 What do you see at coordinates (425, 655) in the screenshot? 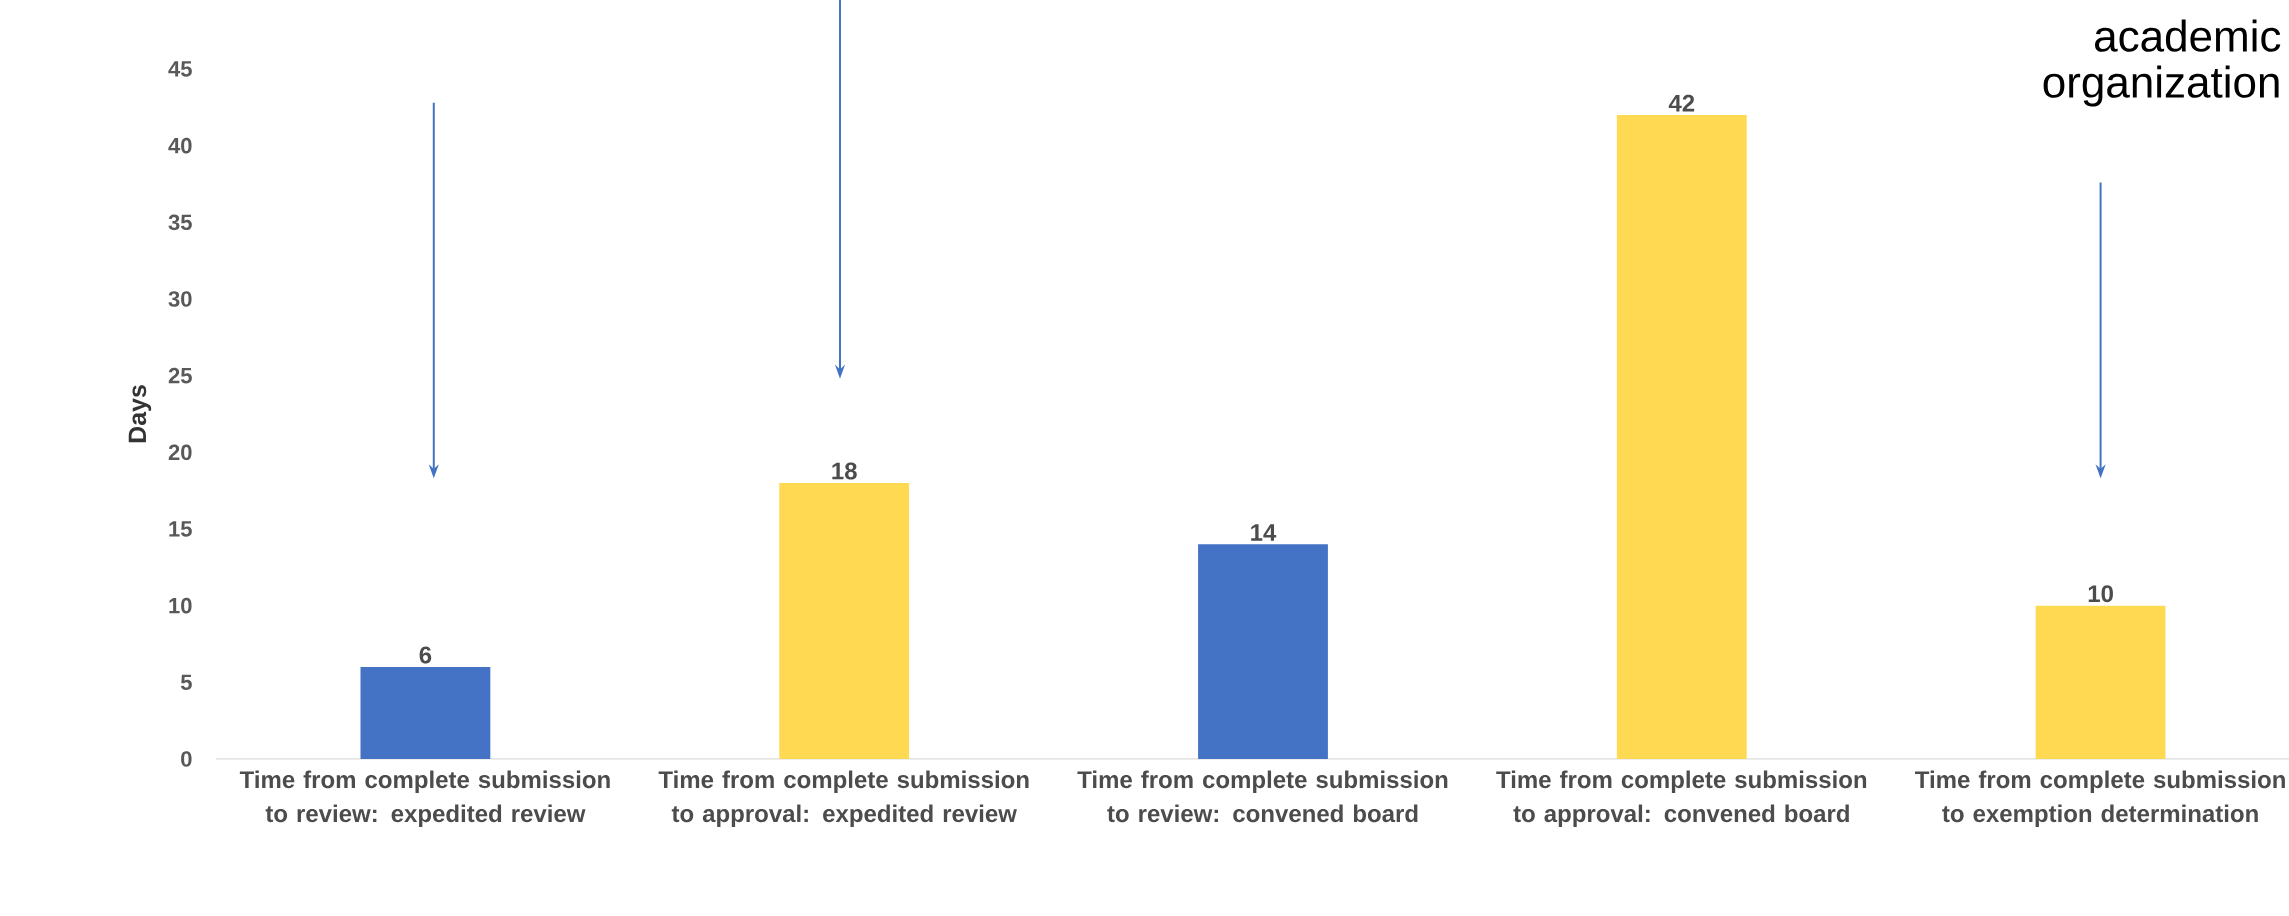
I see `data-label: 6` at bounding box center [425, 655].